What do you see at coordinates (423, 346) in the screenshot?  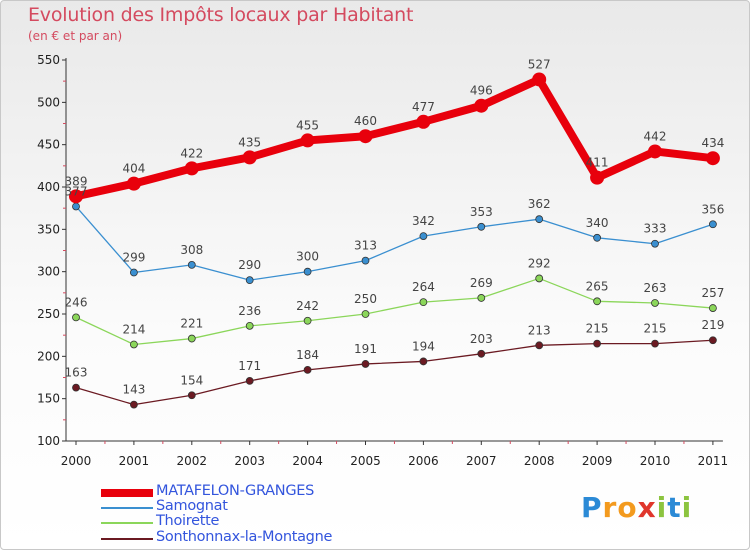 I see `data-label: 194` at bounding box center [423, 346].